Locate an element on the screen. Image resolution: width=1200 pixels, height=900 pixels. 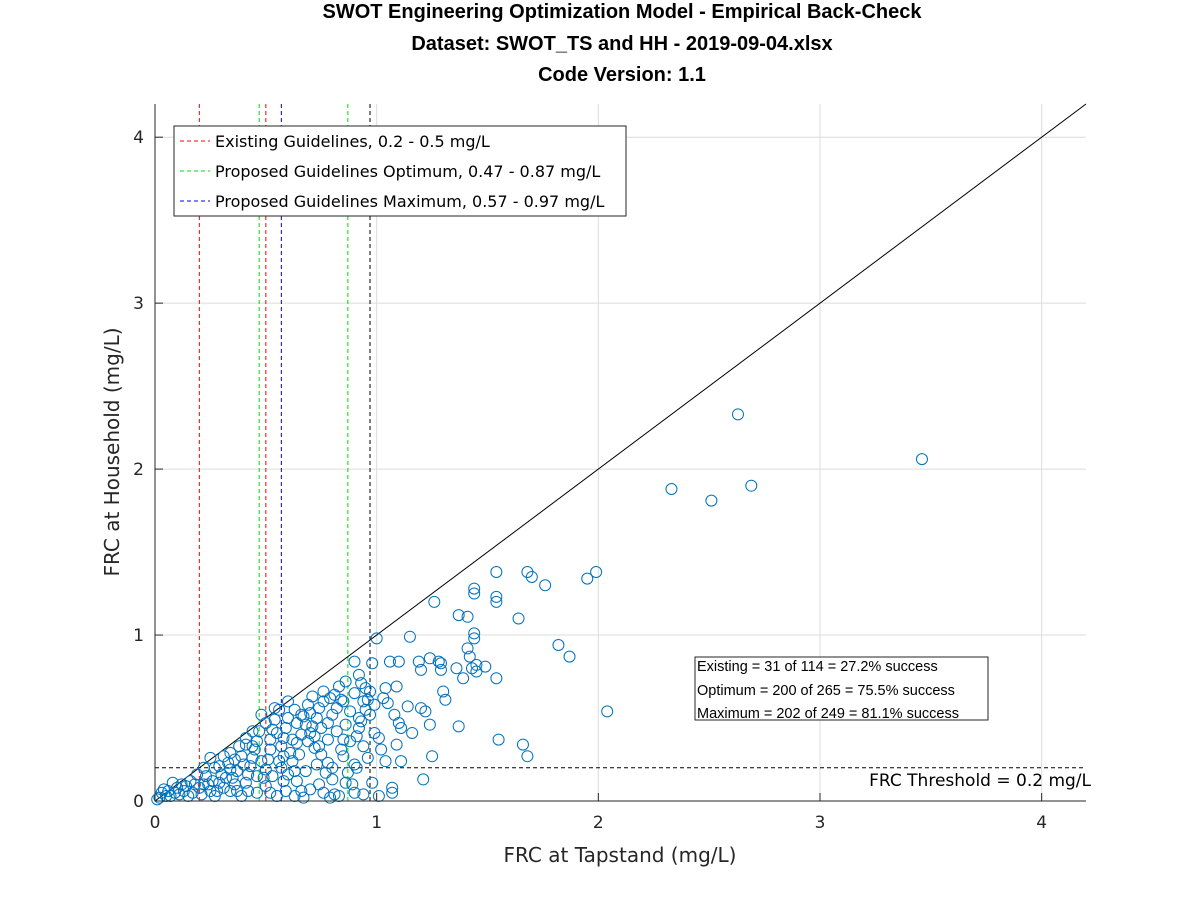
stats-maximum: Maximum = 202 of 249 = 81.1% success is located at coordinates (828, 714).